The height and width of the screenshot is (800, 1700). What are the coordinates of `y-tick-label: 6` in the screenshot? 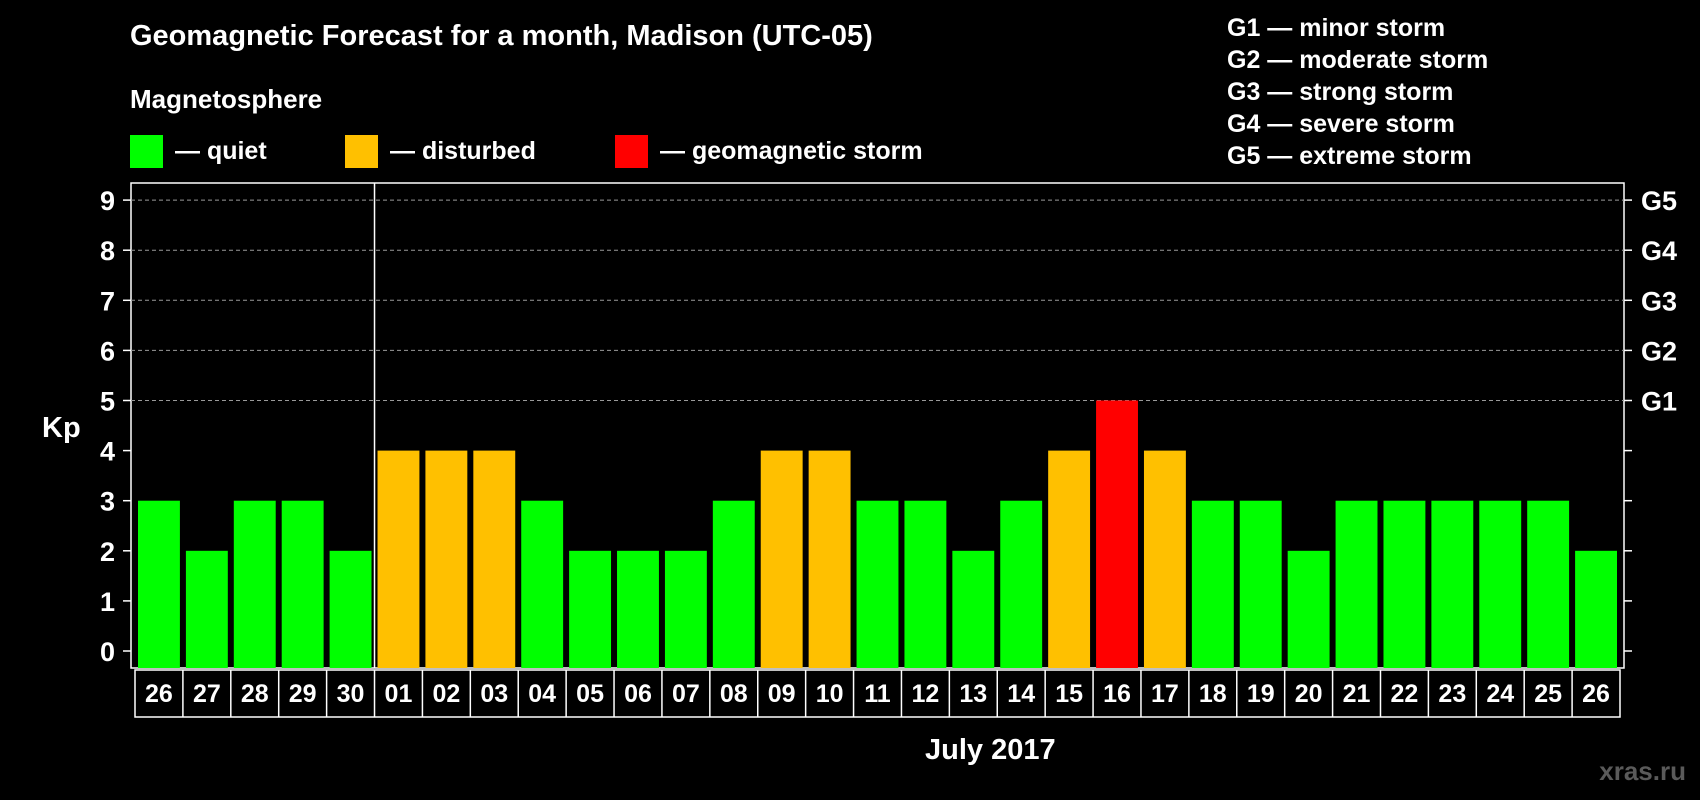 It's located at (107, 351).